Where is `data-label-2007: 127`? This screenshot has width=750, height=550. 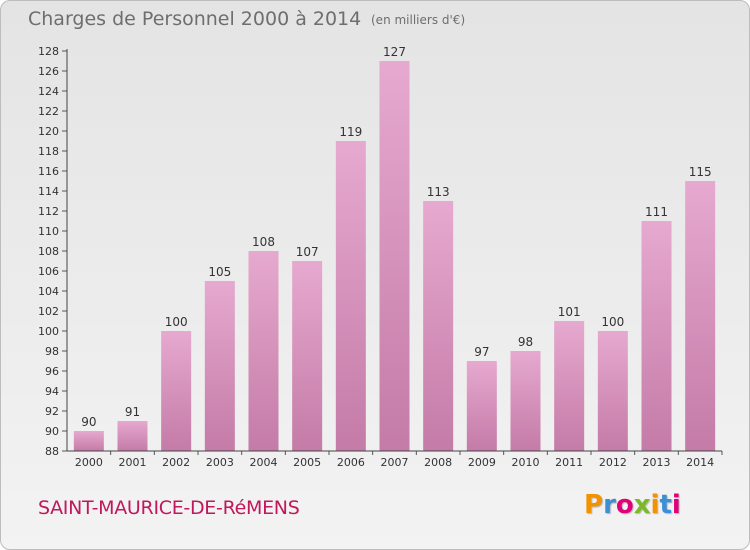
data-label-2007: 127 is located at coordinates (394, 52).